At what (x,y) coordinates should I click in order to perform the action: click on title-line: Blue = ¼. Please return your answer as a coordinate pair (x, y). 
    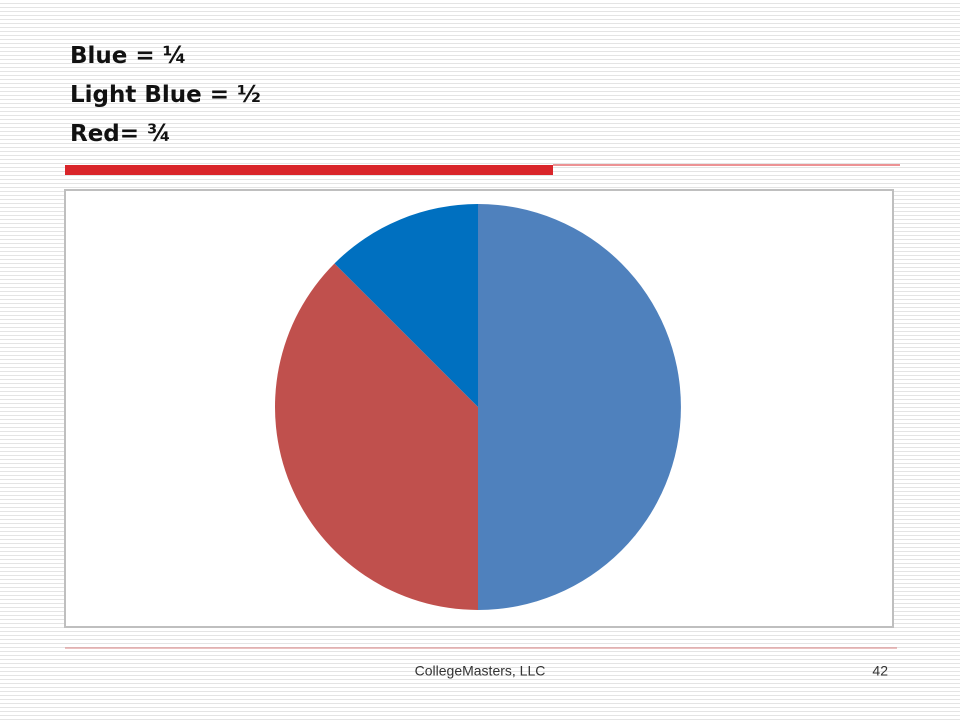
    Looking at the image, I should click on (128, 56).